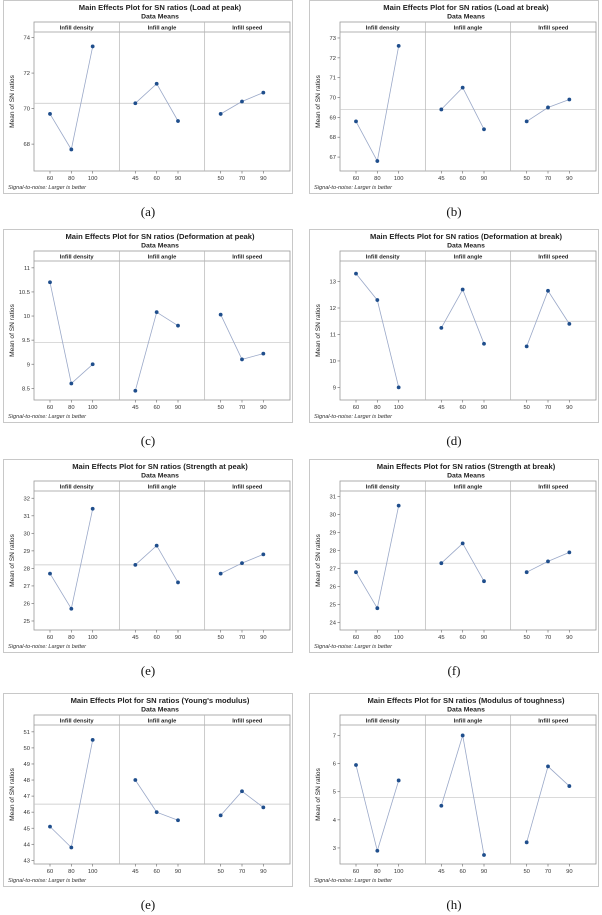  I want to click on y-tick-label: 71, so click(333, 79).